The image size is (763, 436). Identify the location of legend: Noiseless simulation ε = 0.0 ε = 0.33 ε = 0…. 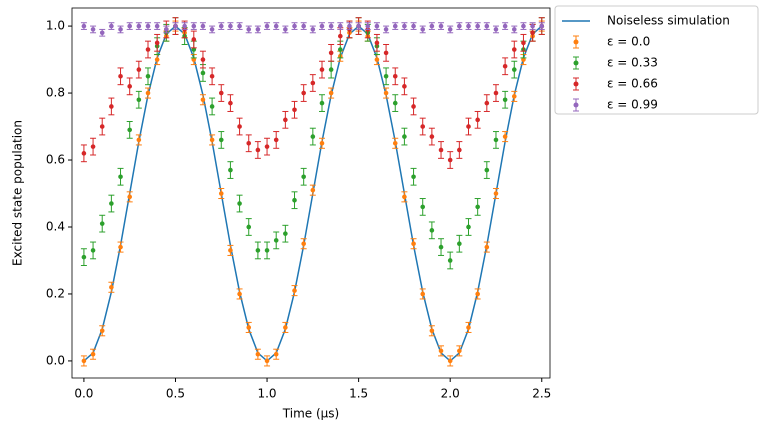
(656, 60).